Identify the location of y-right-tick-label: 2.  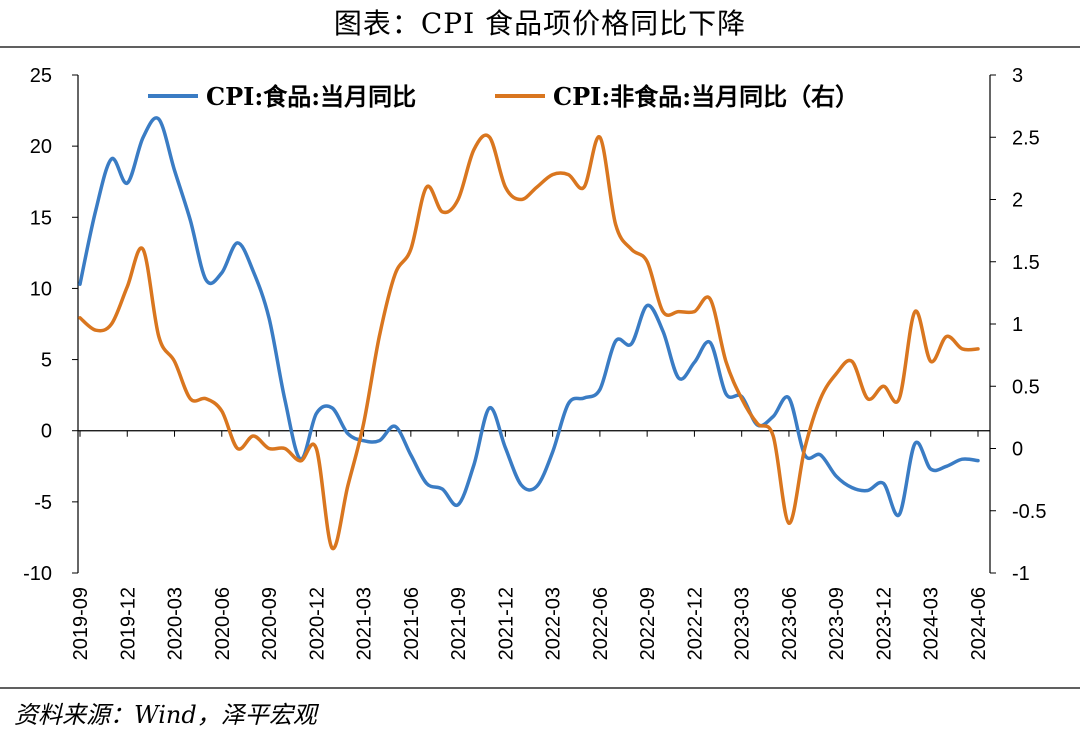
(1017, 201).